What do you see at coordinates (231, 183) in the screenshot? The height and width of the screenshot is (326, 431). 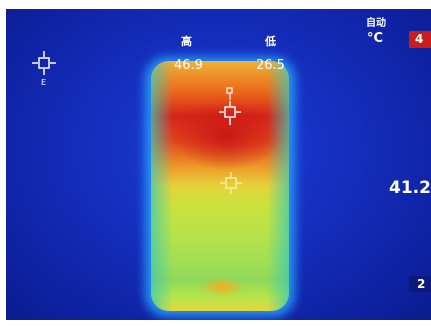 I see `center-crosshair-icon` at bounding box center [231, 183].